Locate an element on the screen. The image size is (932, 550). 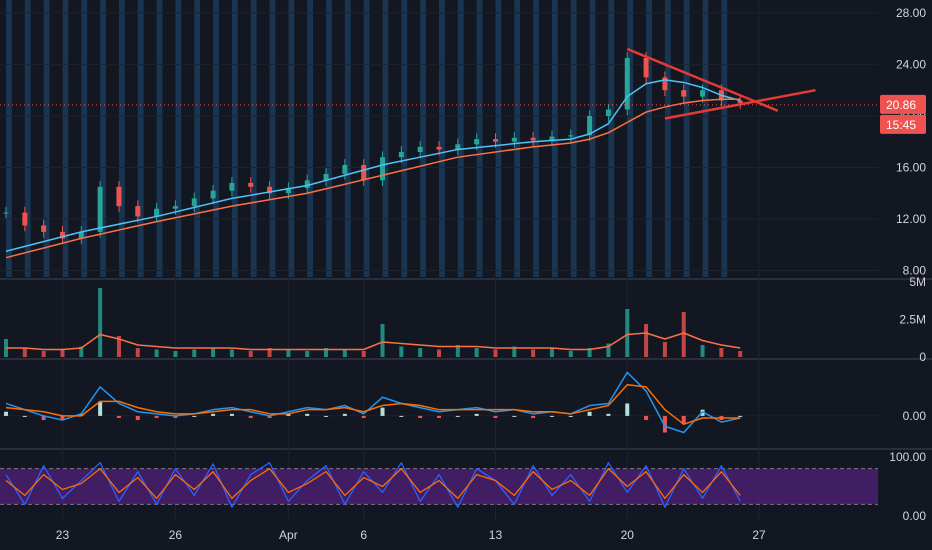
volume-ma-line is located at coordinates (373, 341).